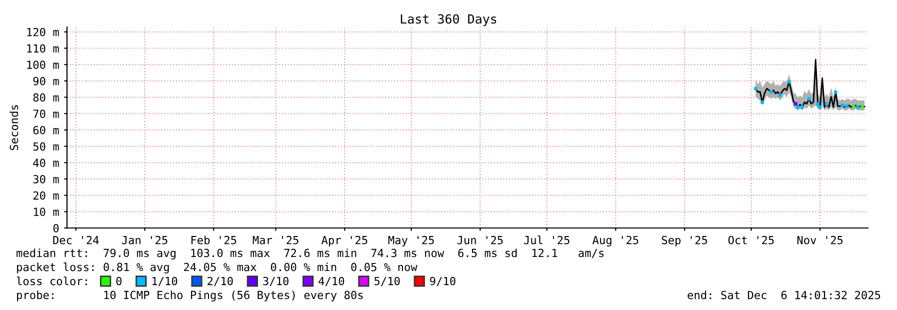  What do you see at coordinates (615, 241) in the screenshot?
I see `x-tick-label: Aug '25` at bounding box center [615, 241].